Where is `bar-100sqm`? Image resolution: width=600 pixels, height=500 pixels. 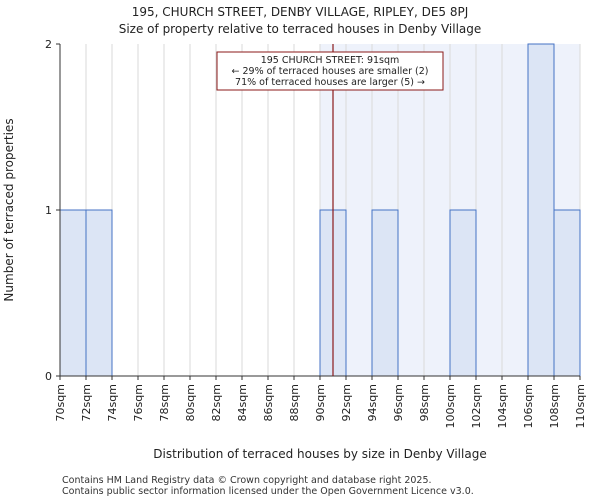 bar-100sqm is located at coordinates (463, 293).